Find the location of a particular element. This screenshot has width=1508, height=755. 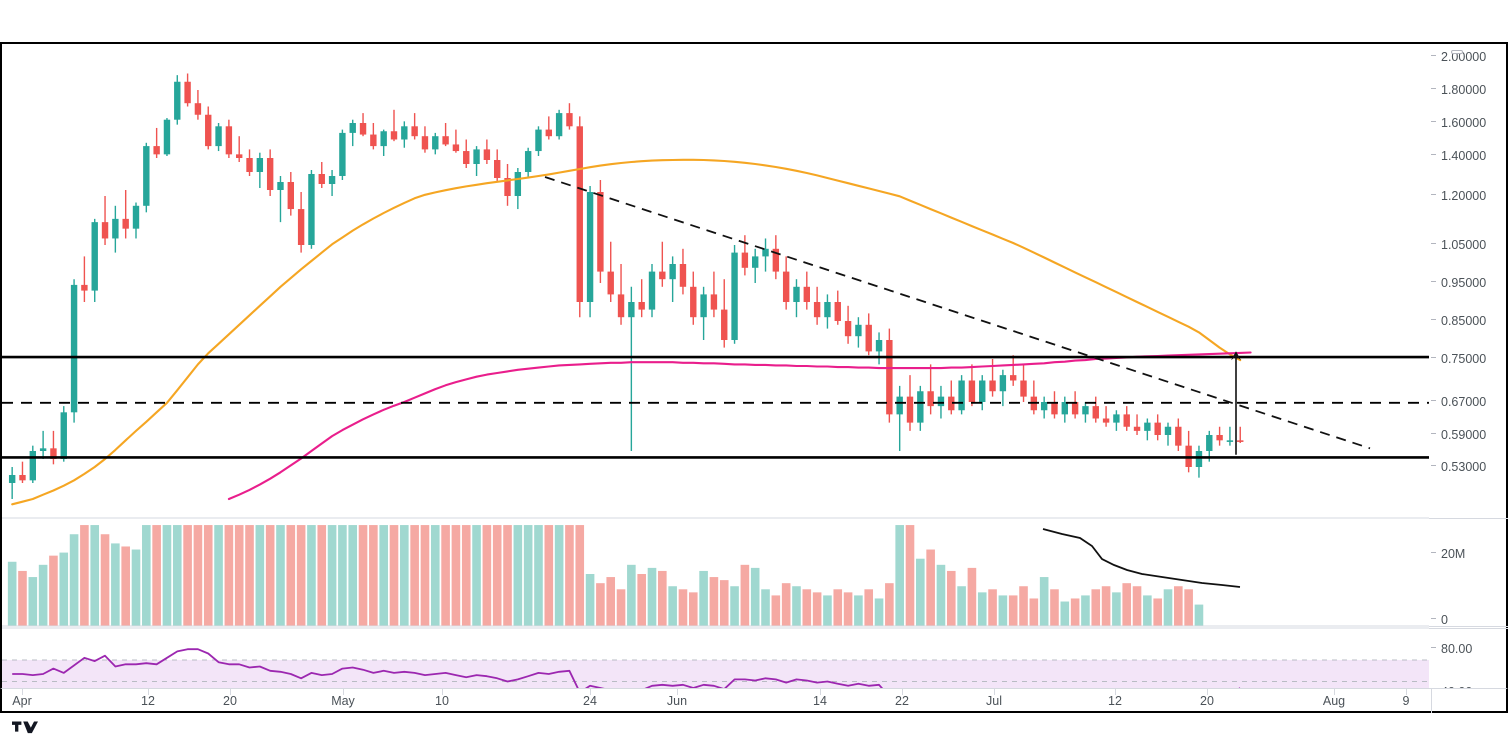

time-tick: May is located at coordinates (343, 701).